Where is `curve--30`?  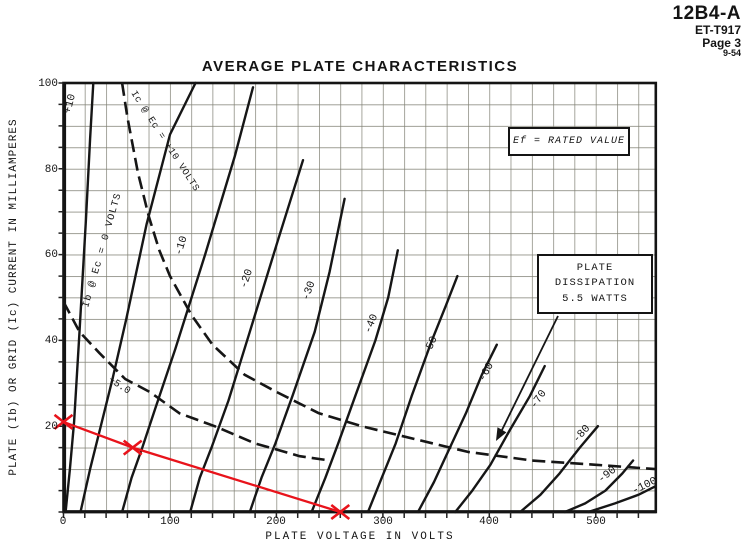
curve--30 is located at coordinates (297, 355).